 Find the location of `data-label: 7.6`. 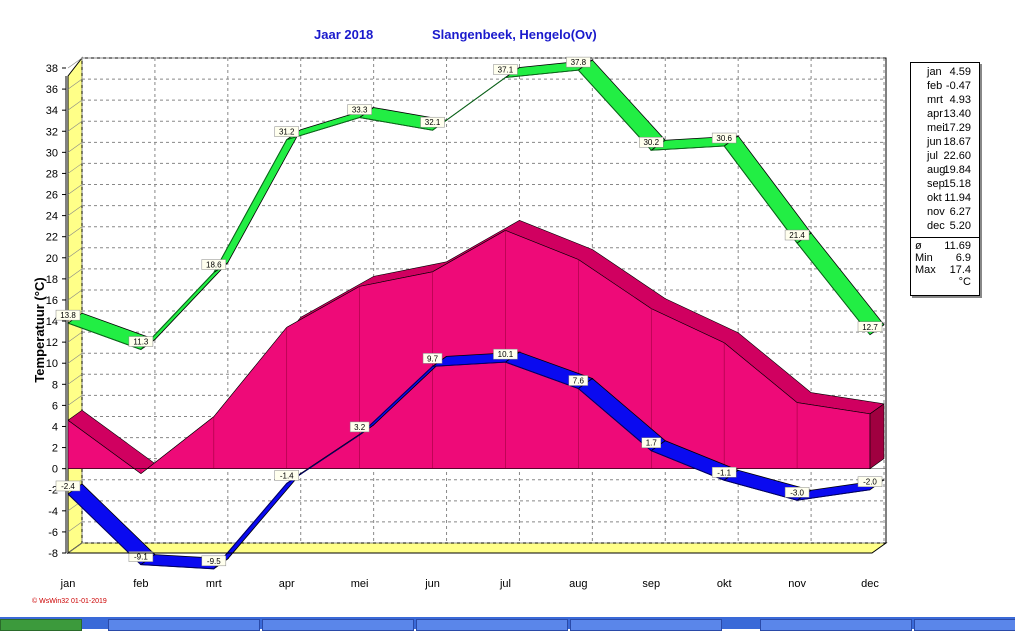

data-label: 7.6 is located at coordinates (579, 381).